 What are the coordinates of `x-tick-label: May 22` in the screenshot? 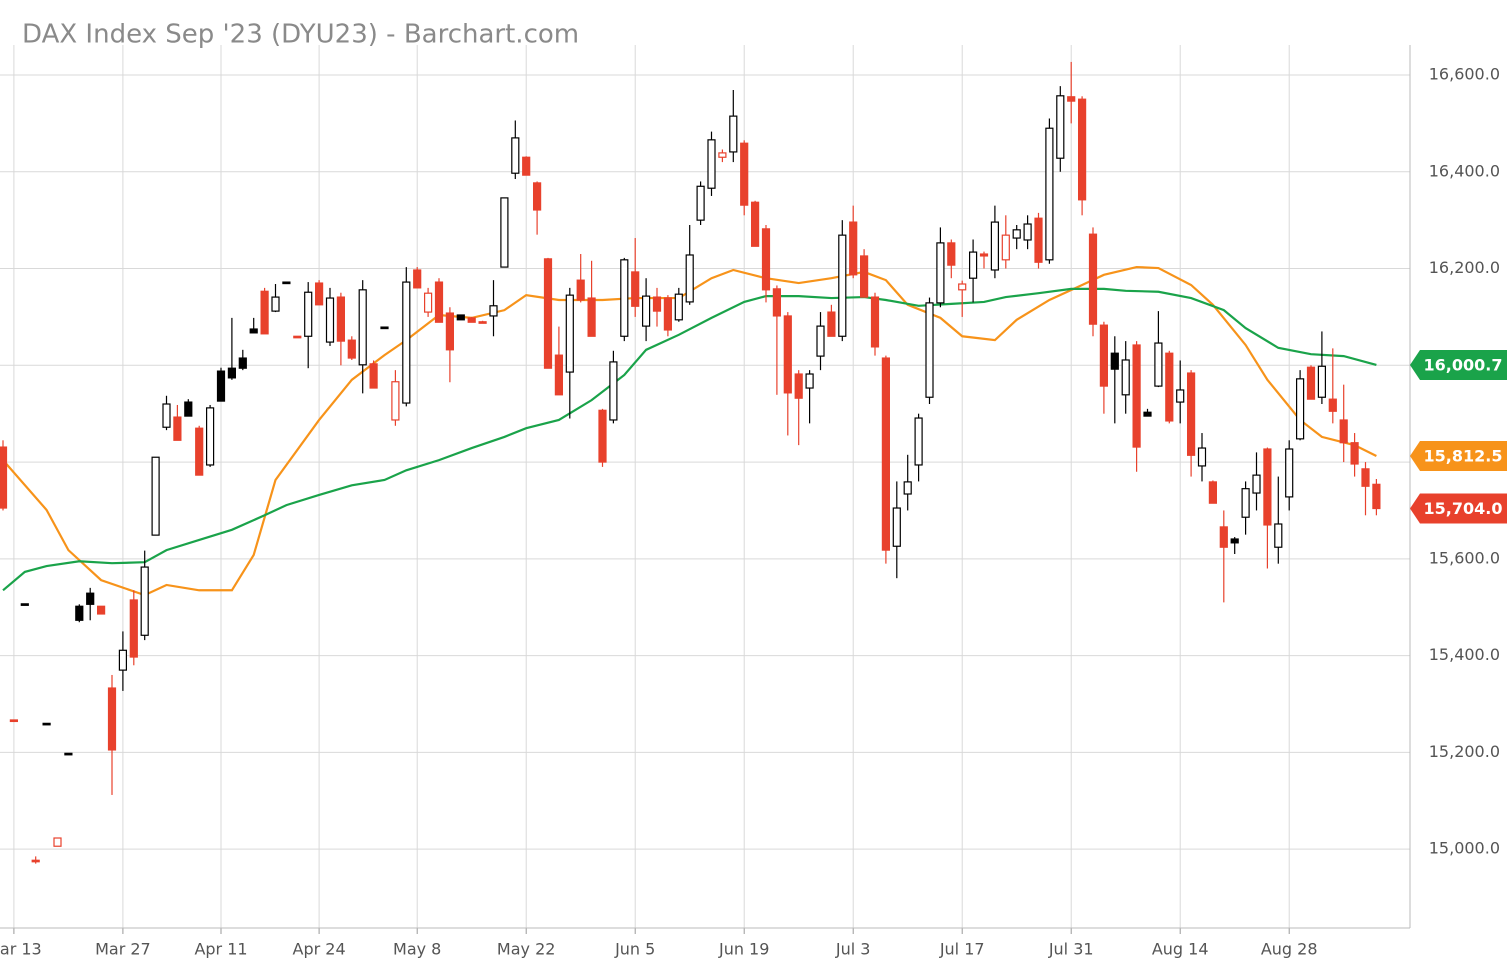 It's located at (526, 949).